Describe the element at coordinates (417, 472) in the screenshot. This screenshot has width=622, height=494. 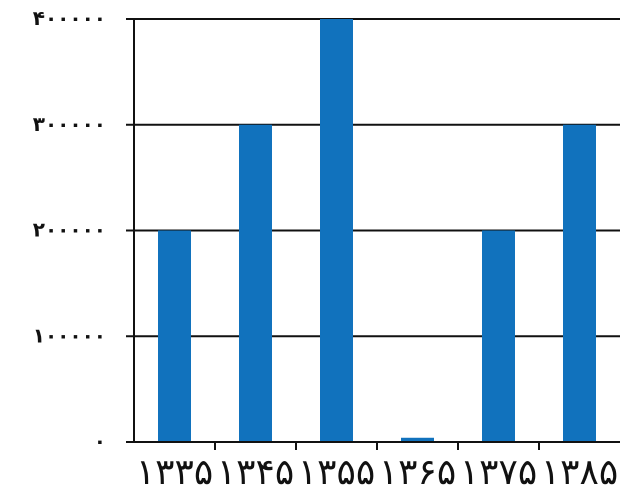
I see `x-tick-label: ۱۳۶۵` at that location.